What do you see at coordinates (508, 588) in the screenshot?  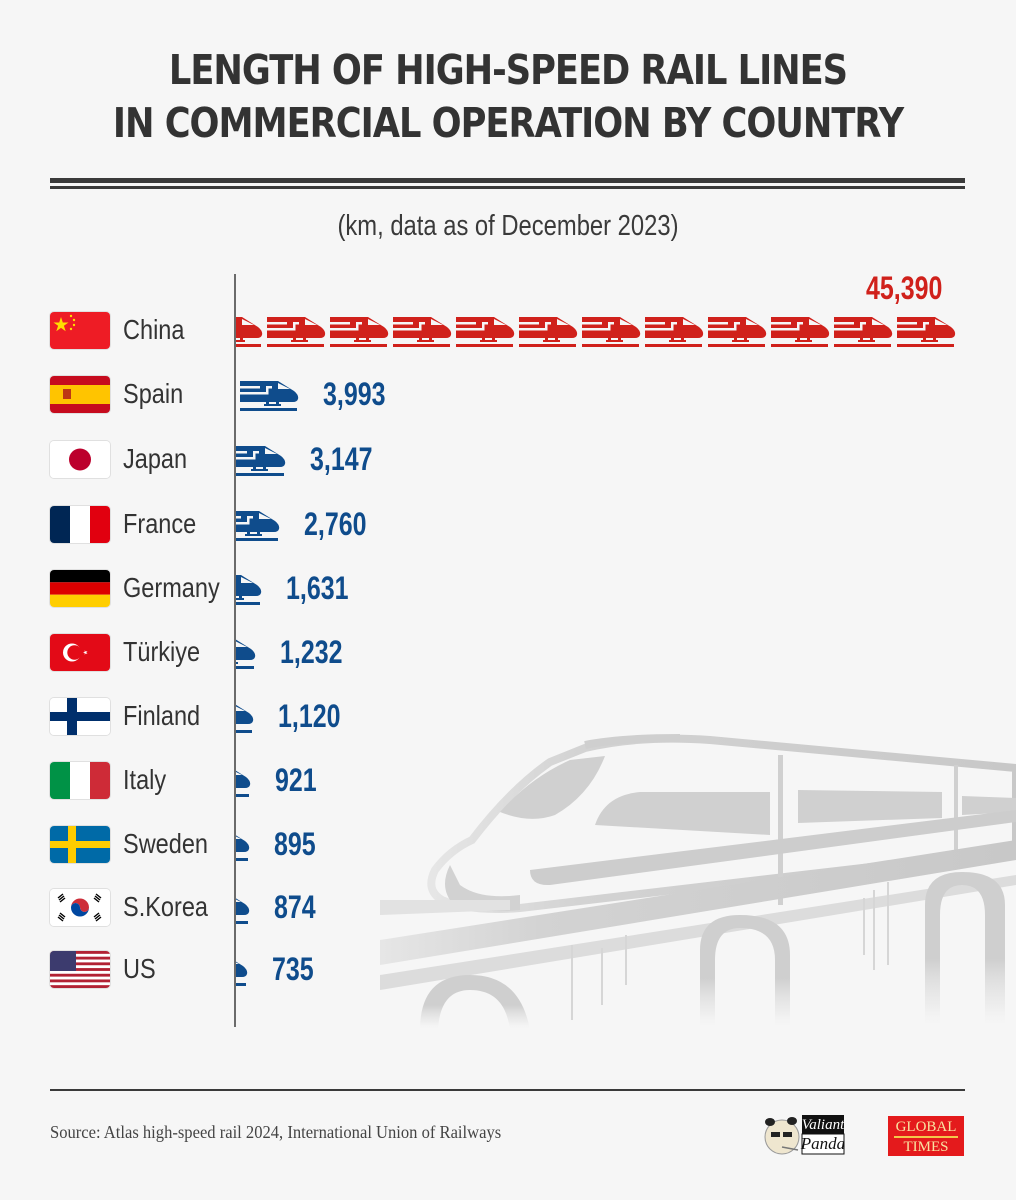 I see `chart-row-germany: Germany 1,631` at bounding box center [508, 588].